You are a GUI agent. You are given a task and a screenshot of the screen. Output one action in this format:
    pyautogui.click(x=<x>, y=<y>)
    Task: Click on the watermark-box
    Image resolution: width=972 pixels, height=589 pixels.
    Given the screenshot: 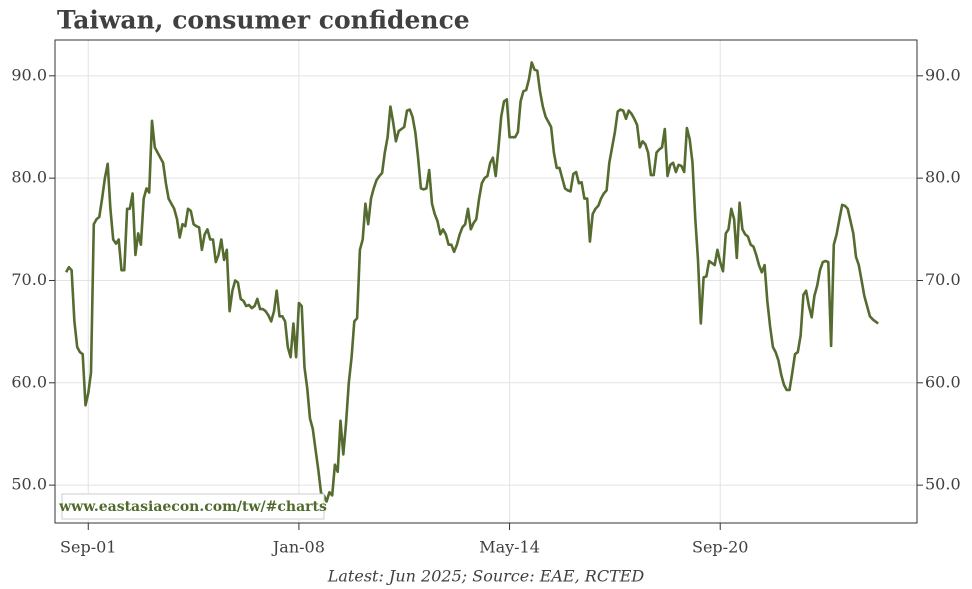 What is the action you would take?
    pyautogui.click(x=193, y=506)
    